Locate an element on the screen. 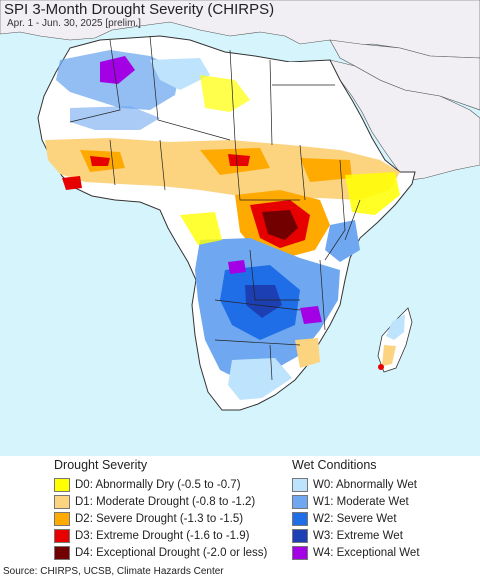 The width and height of the screenshot is (480, 580). d1-label: D1: Moderate Drought (-0.8 to -1.2) is located at coordinates (165, 501).